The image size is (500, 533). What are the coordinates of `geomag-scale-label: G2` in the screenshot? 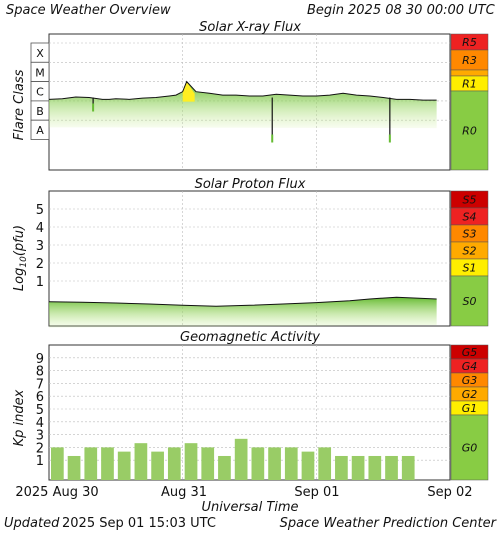 It's located at (470, 394).